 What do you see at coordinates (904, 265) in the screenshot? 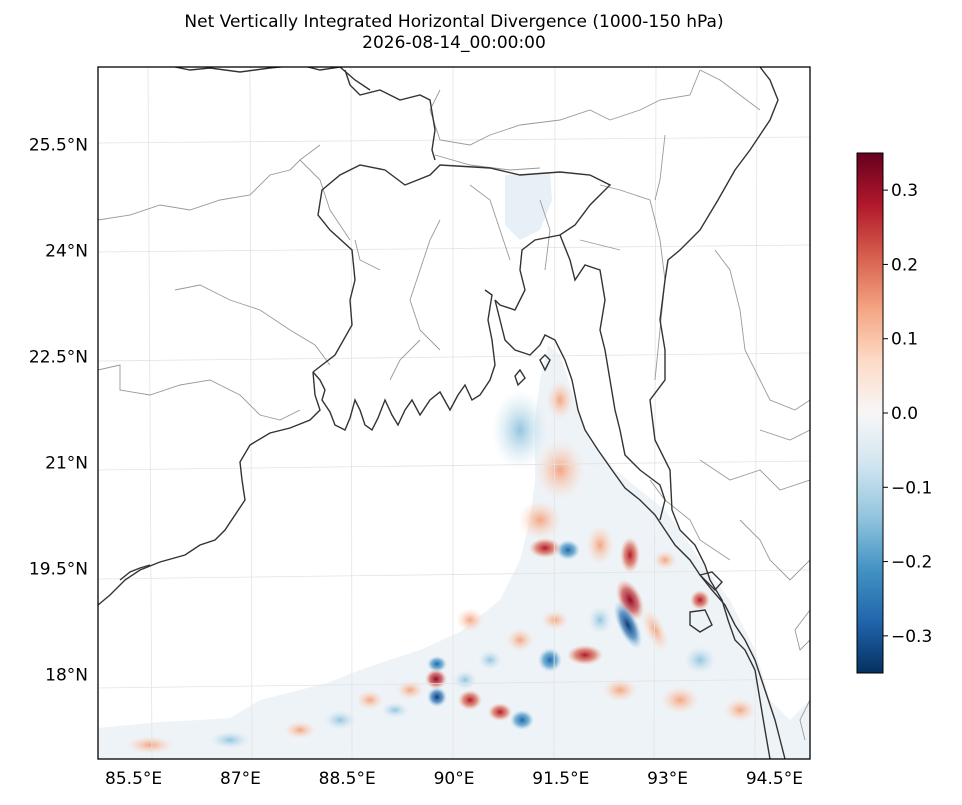
I see `colorbar-tick-label: 0.2` at bounding box center [904, 265].